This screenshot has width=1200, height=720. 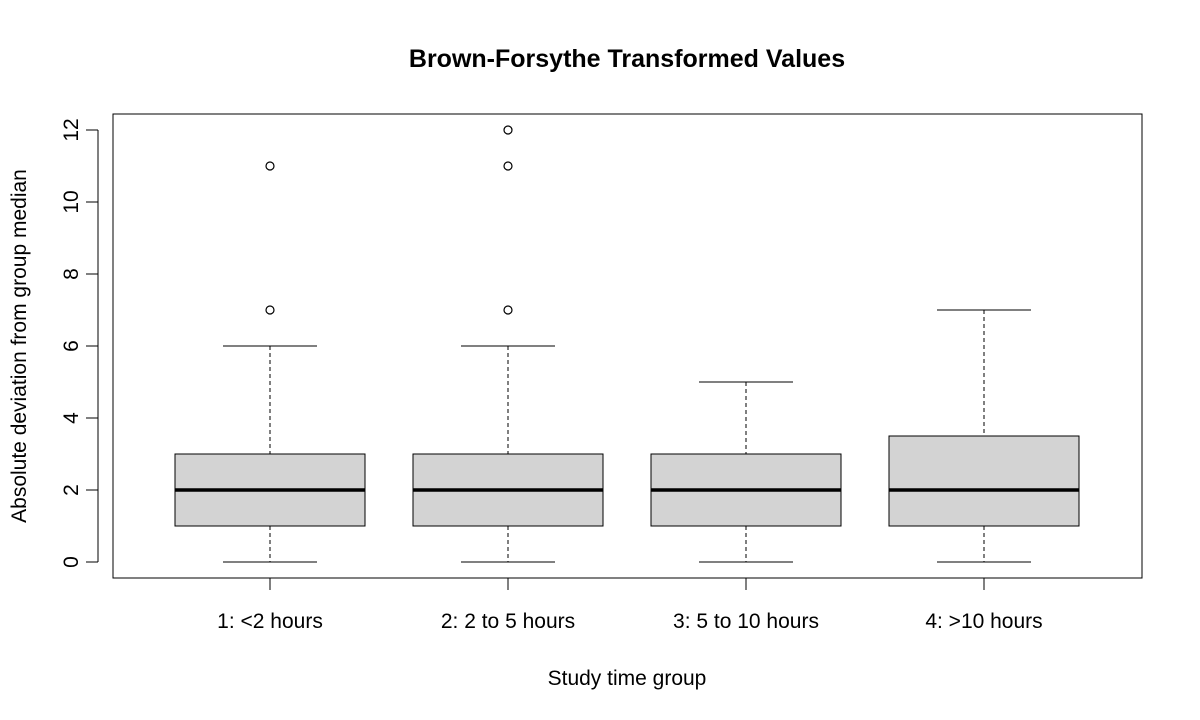 I want to click on iqr-box, so click(x=984, y=481).